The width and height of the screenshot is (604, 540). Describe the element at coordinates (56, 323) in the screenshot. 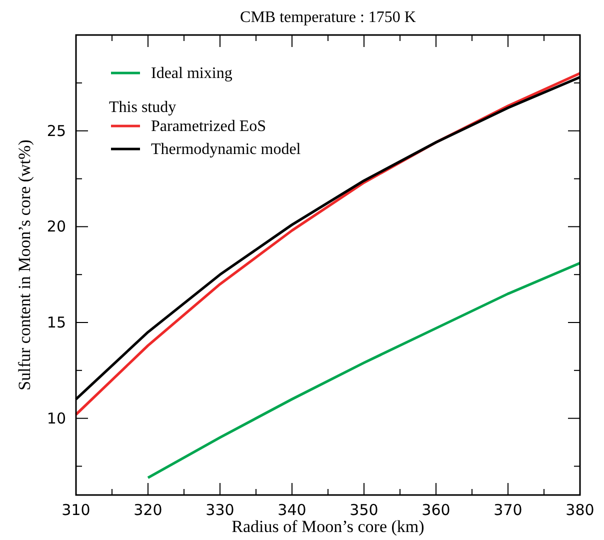

I see `y-tick-label: 15` at that location.